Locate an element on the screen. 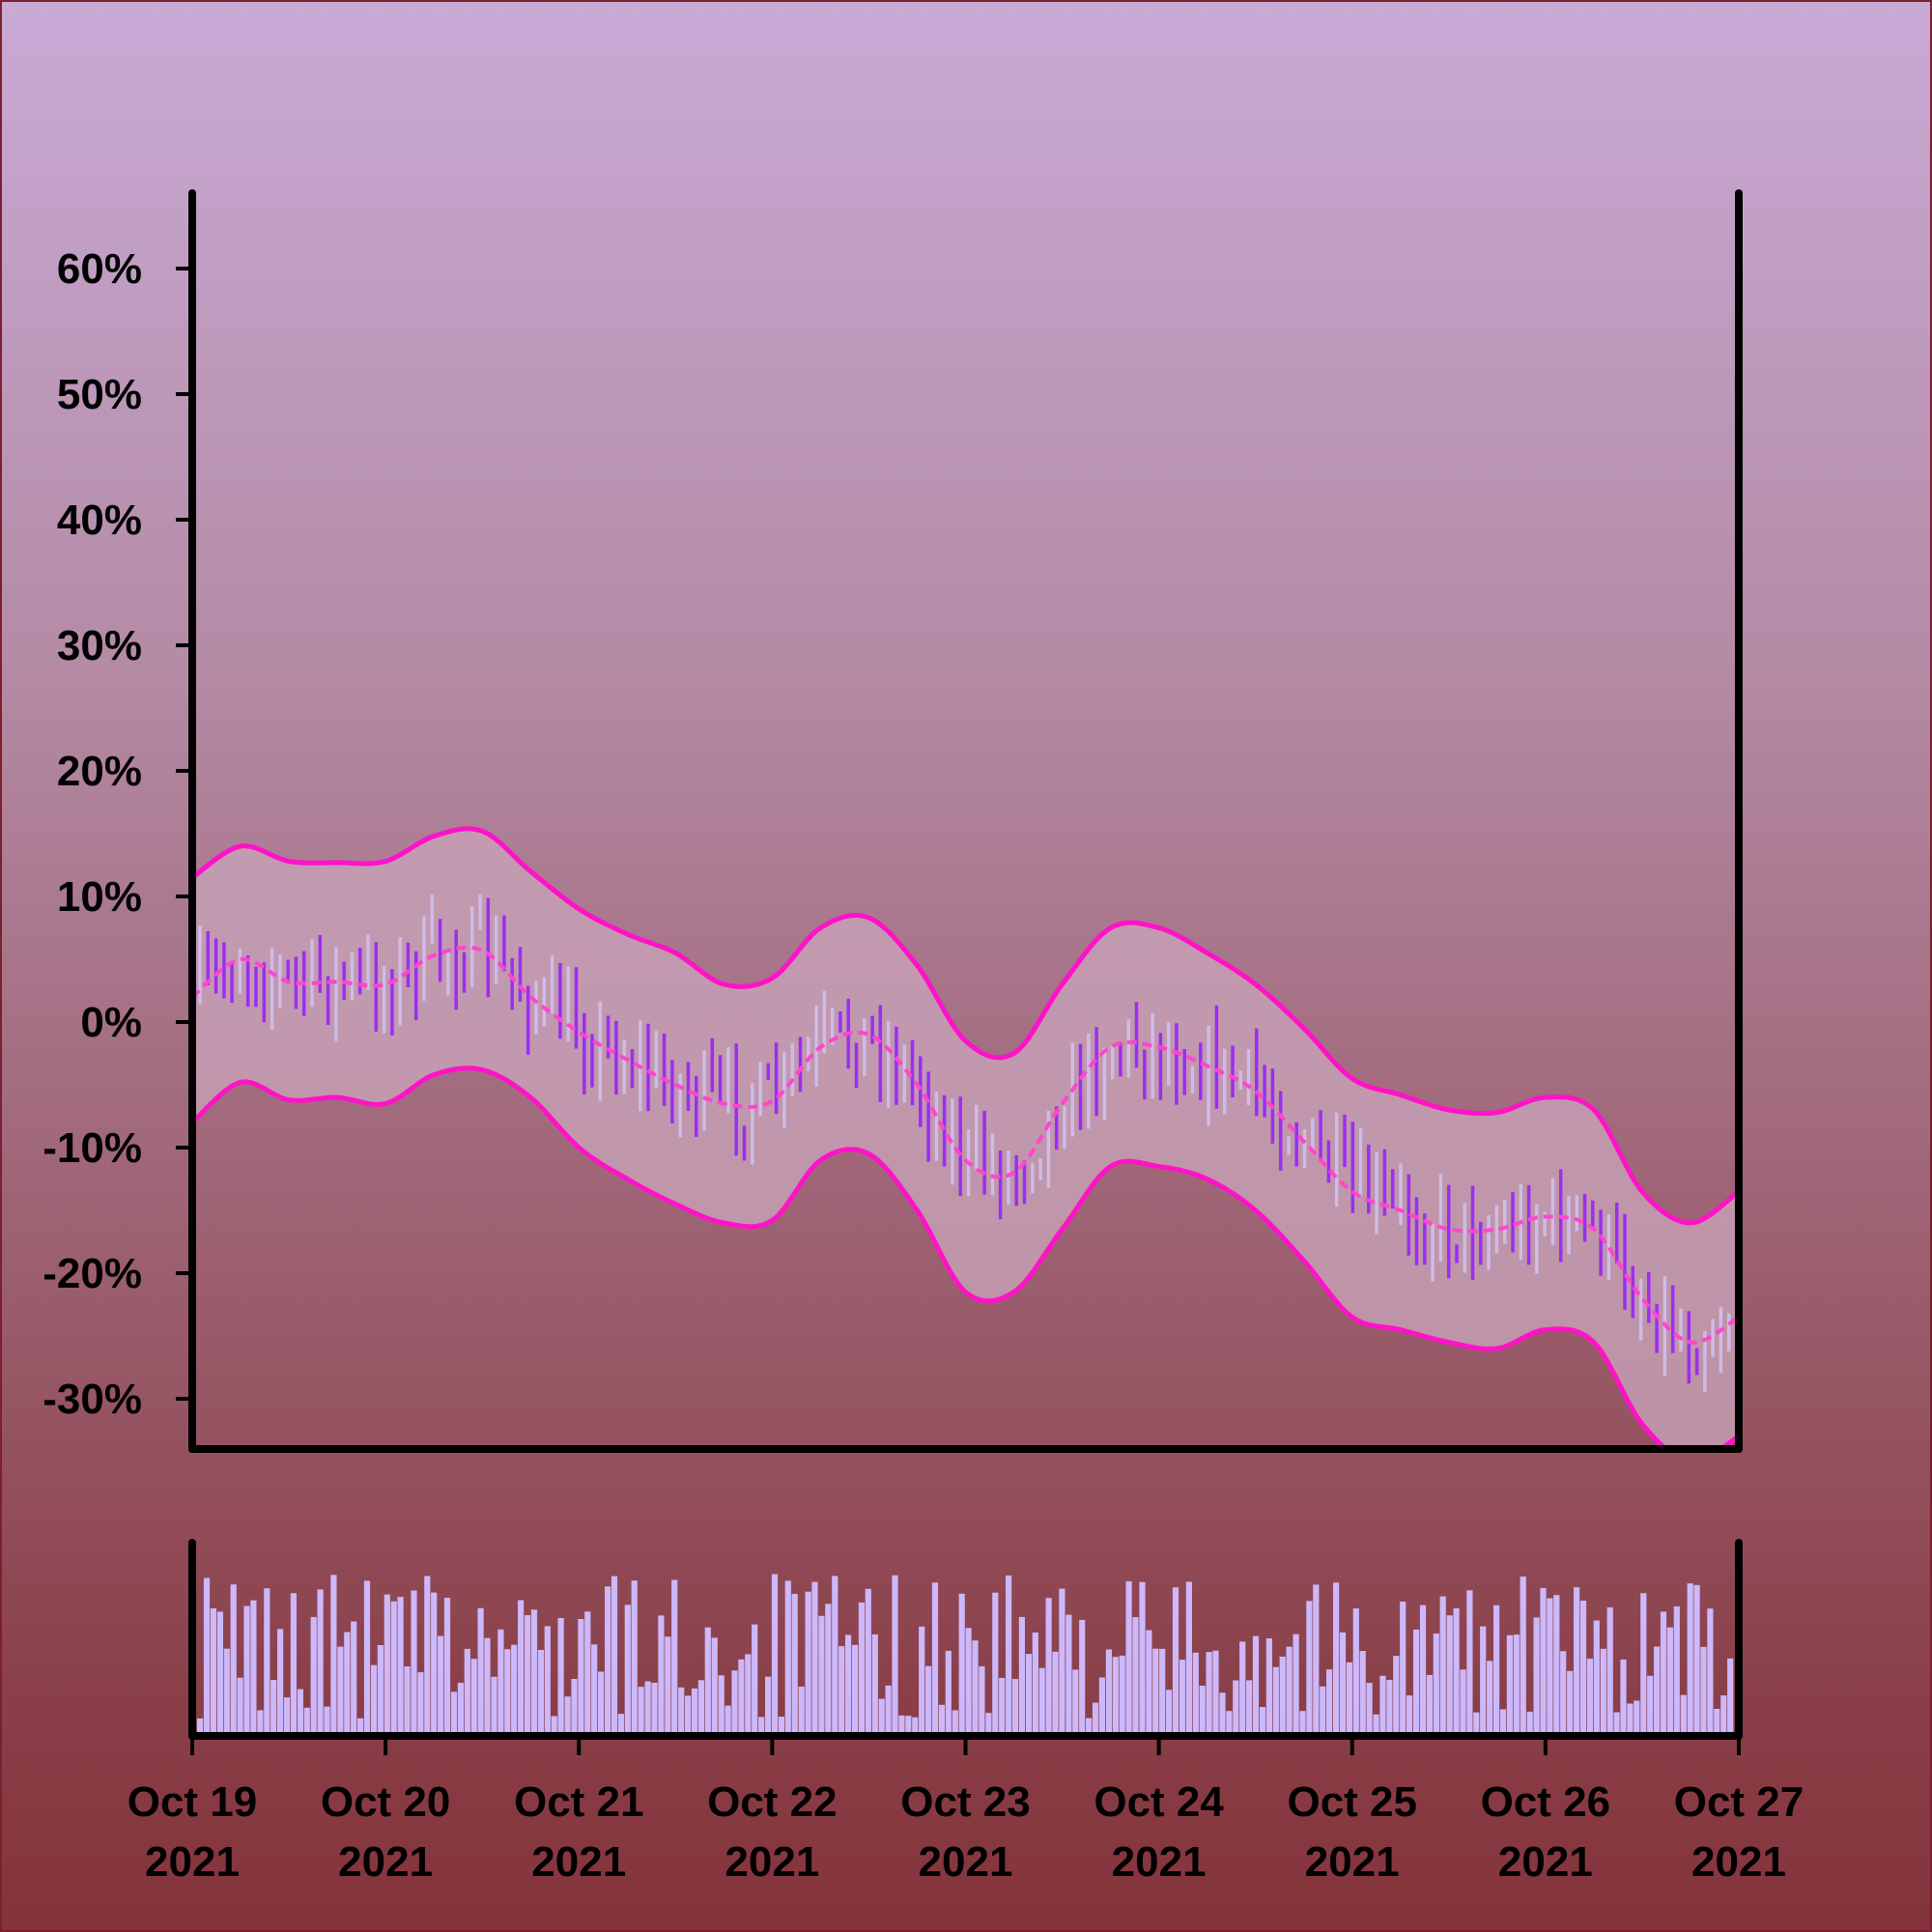 This screenshot has width=1932, height=1932. x-tick-label: Oct 25 is located at coordinates (1352, 1802).